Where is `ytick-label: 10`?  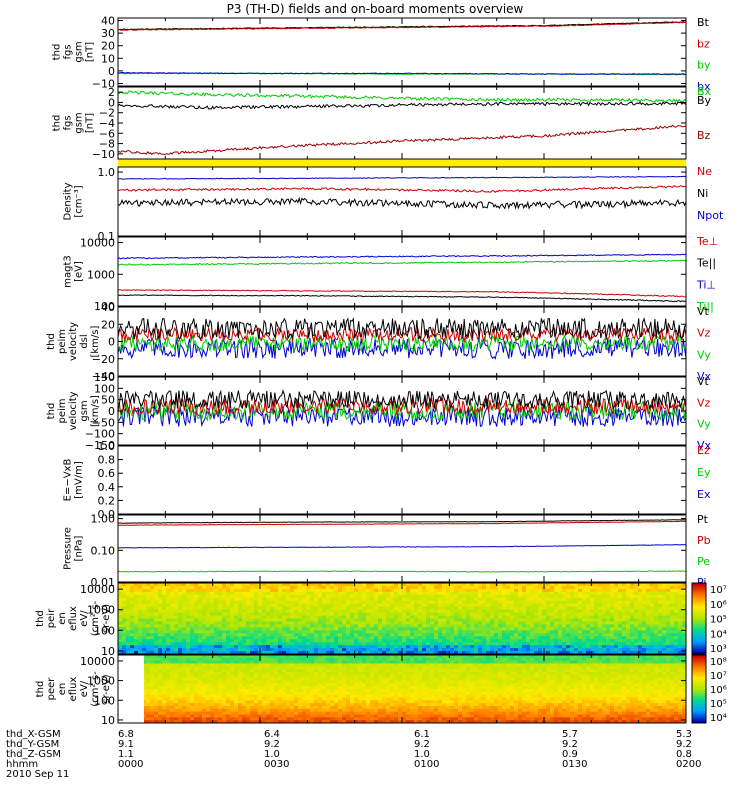
ytick-label: 10 is located at coordinates (108, 58).